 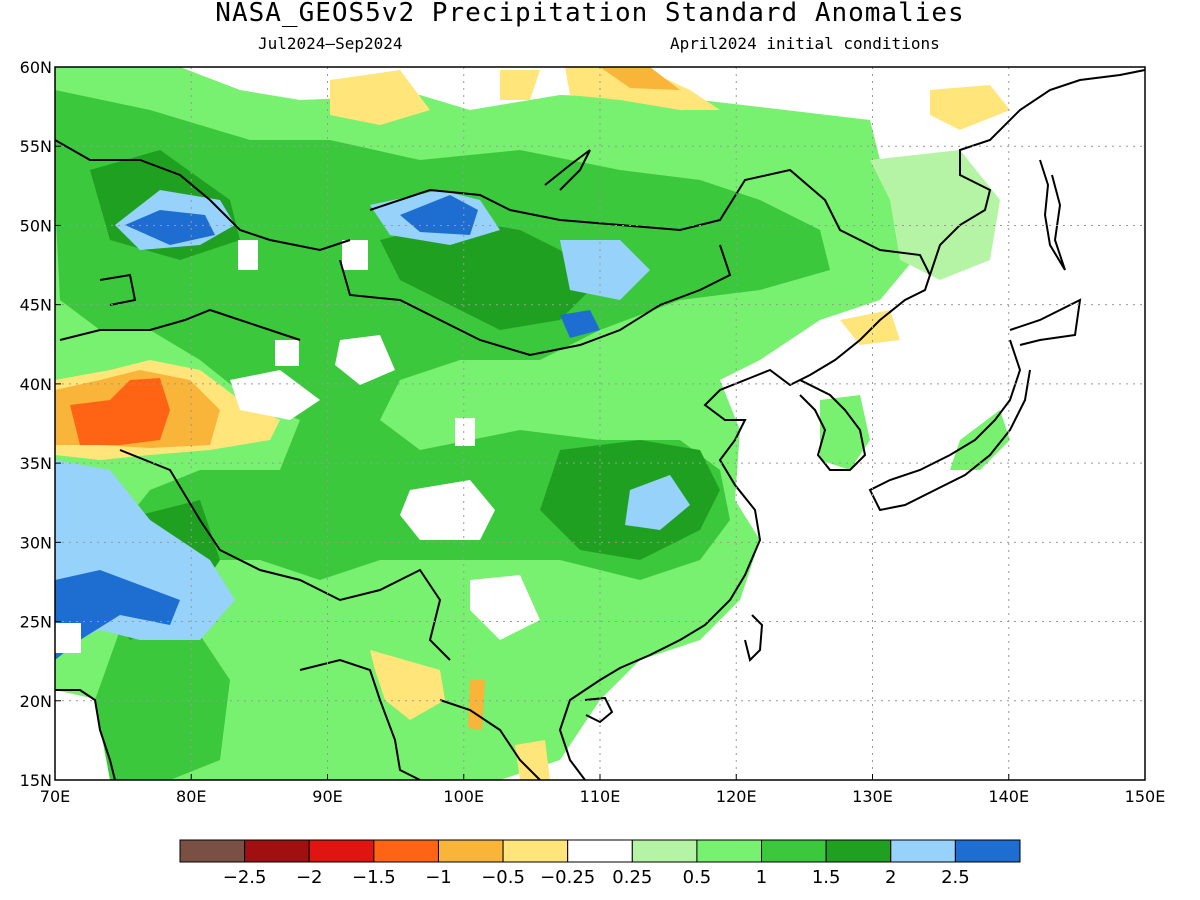 I want to click on lon-tick-label: 150E, so click(x=1145, y=796).